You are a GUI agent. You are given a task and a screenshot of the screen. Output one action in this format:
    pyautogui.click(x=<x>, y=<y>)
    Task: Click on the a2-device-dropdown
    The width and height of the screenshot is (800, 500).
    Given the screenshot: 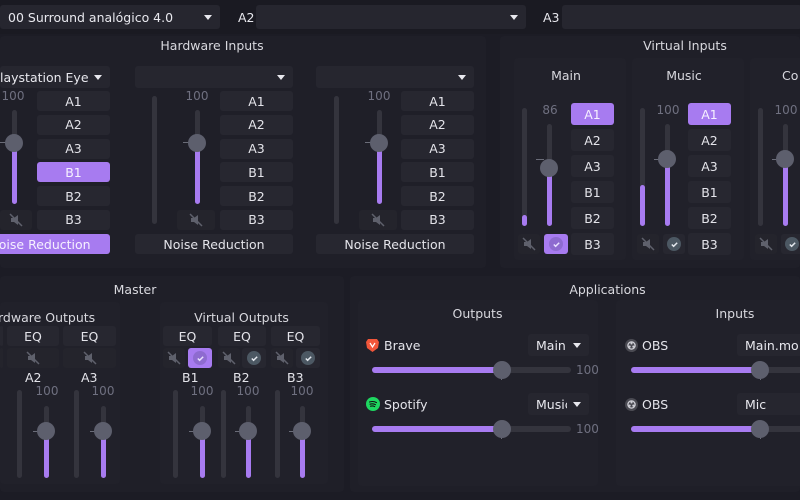 What is the action you would take?
    pyautogui.click(x=391, y=17)
    